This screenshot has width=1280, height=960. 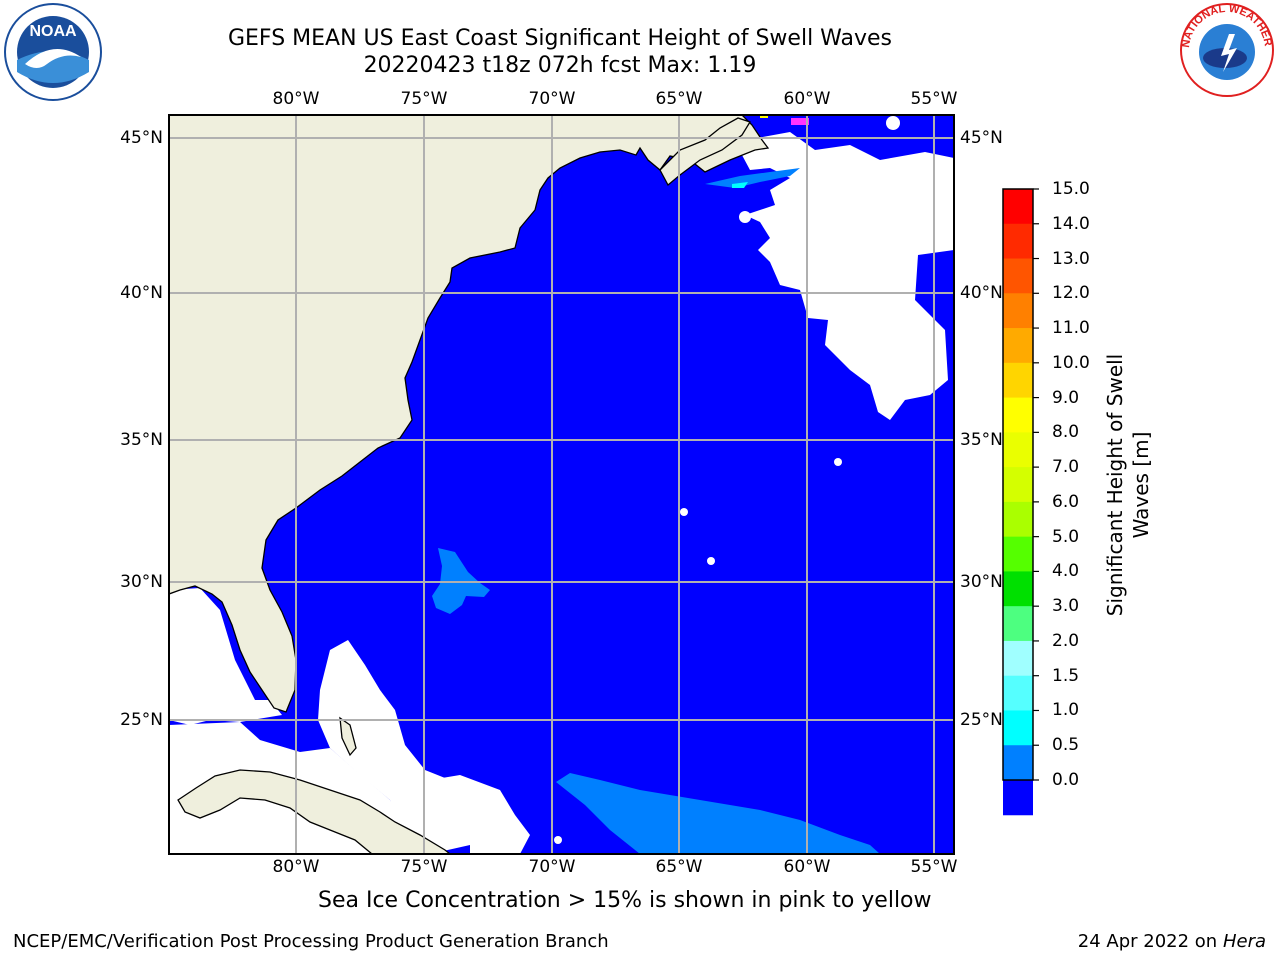 What do you see at coordinates (1066, 640) in the screenshot?
I see `colorbar-tick-label: 2.0` at bounding box center [1066, 640].